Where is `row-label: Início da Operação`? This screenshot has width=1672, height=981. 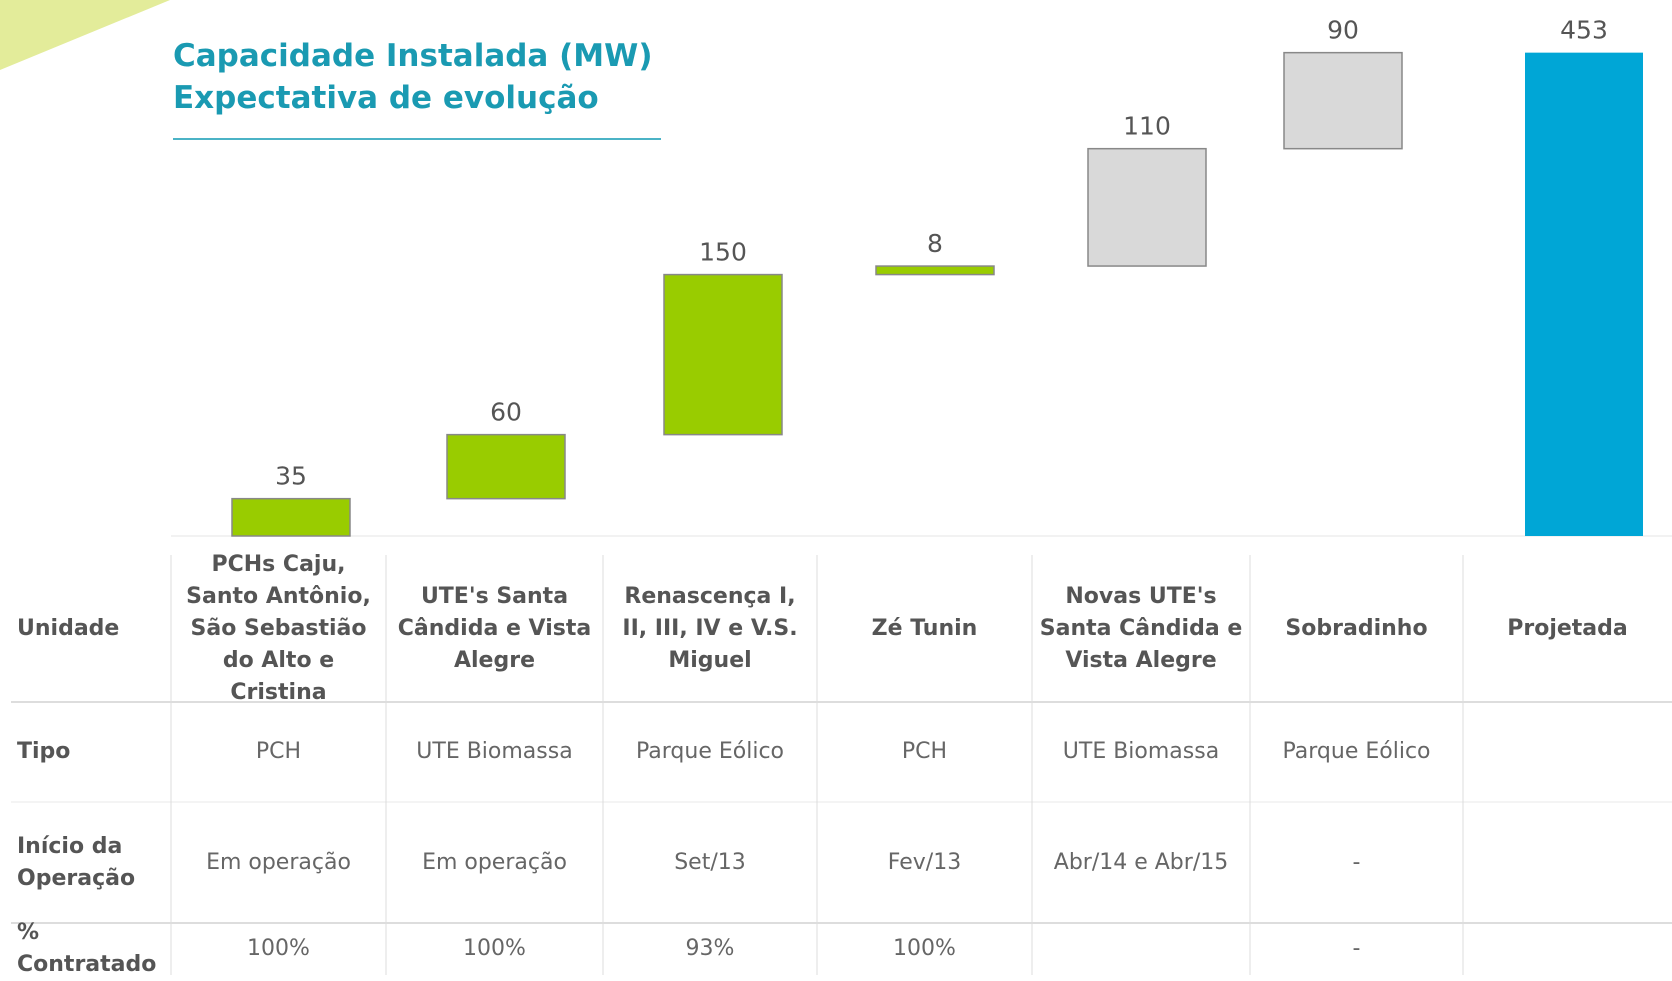
row-label: Início da Operação is located at coordinates (76, 862).